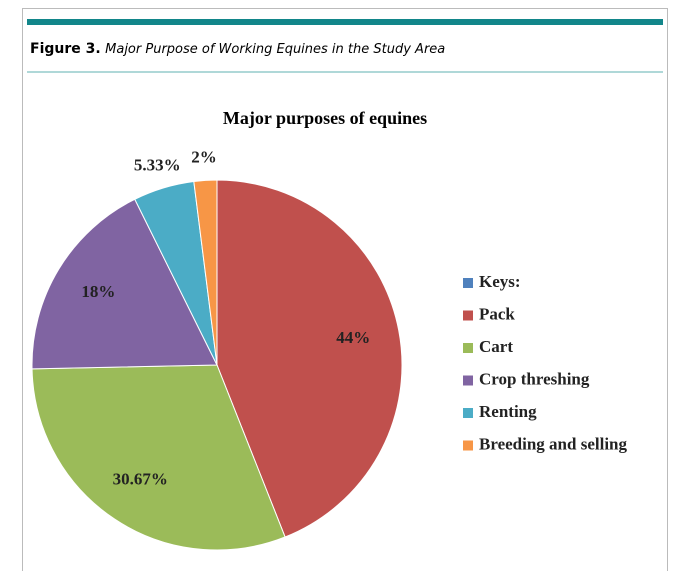  Describe the element at coordinates (534, 378) in the screenshot. I see `legend-label: Crop threshing` at that location.